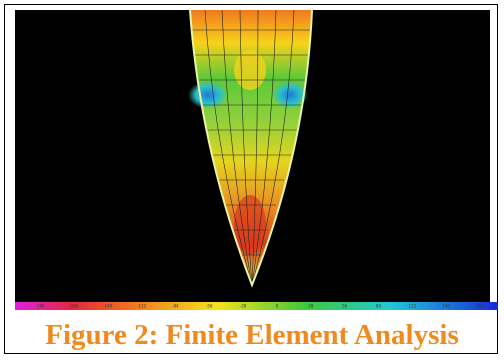 Image resolution: width=504 pixels, height=360 pixels. What do you see at coordinates (311, 306) in the screenshot?
I see `colorbar-label: 28` at bounding box center [311, 306].